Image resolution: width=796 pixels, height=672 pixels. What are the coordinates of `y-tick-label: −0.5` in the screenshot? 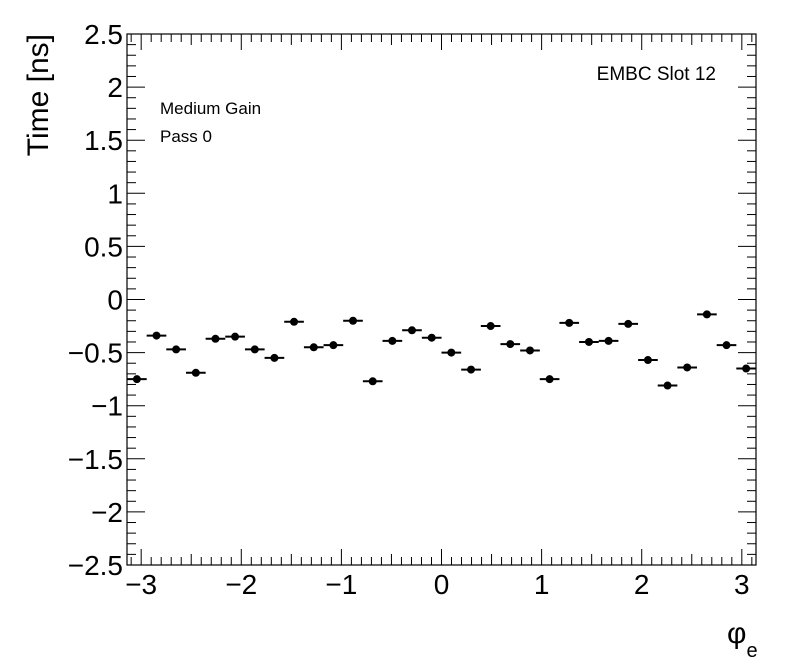 It's located at (95, 353).